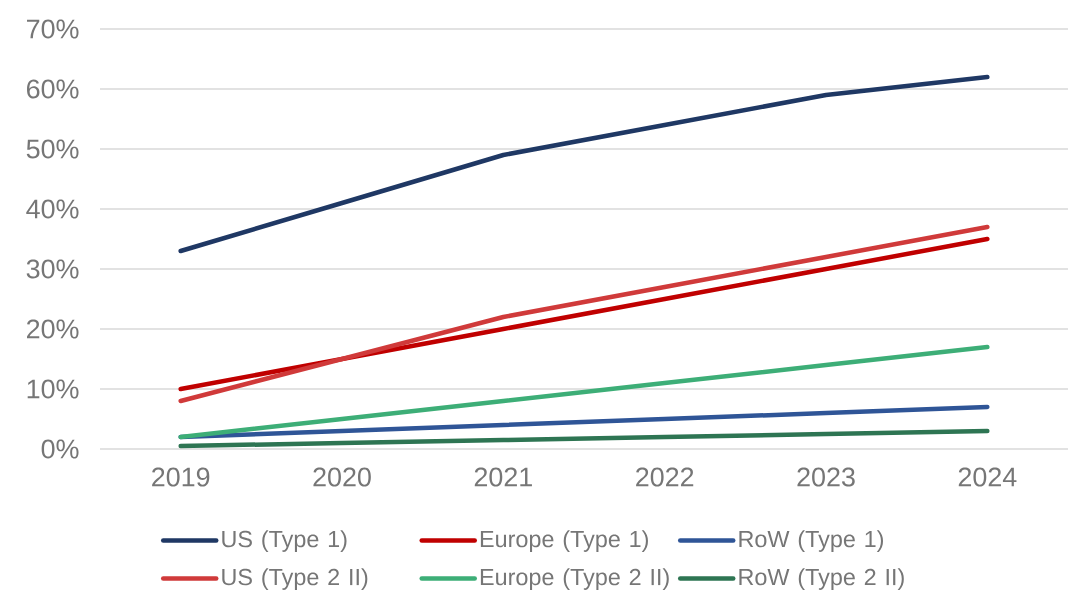 The width and height of the screenshot is (1079, 602). I want to click on x-tick-label: 2021, so click(503, 477).